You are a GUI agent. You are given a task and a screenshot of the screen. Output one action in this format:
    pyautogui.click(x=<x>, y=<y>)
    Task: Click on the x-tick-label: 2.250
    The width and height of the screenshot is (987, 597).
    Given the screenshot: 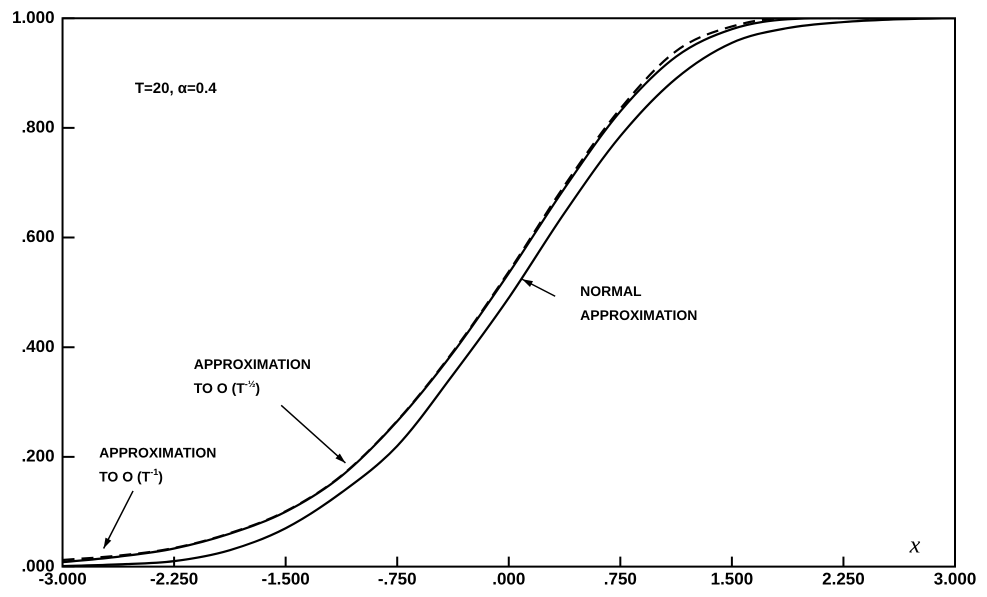 What is the action you would take?
    pyautogui.click(x=843, y=578)
    